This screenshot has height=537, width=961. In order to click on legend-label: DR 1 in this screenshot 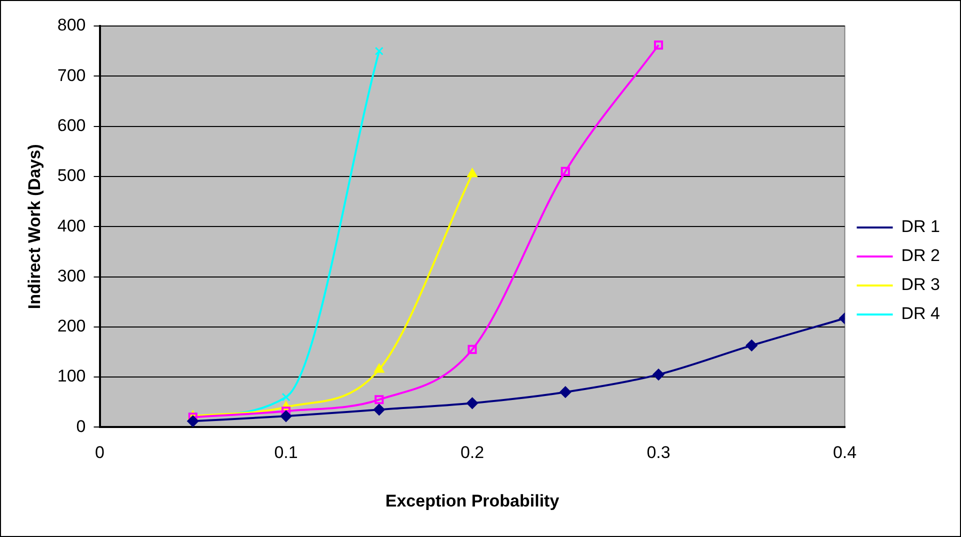, I will do `click(920, 226)`.